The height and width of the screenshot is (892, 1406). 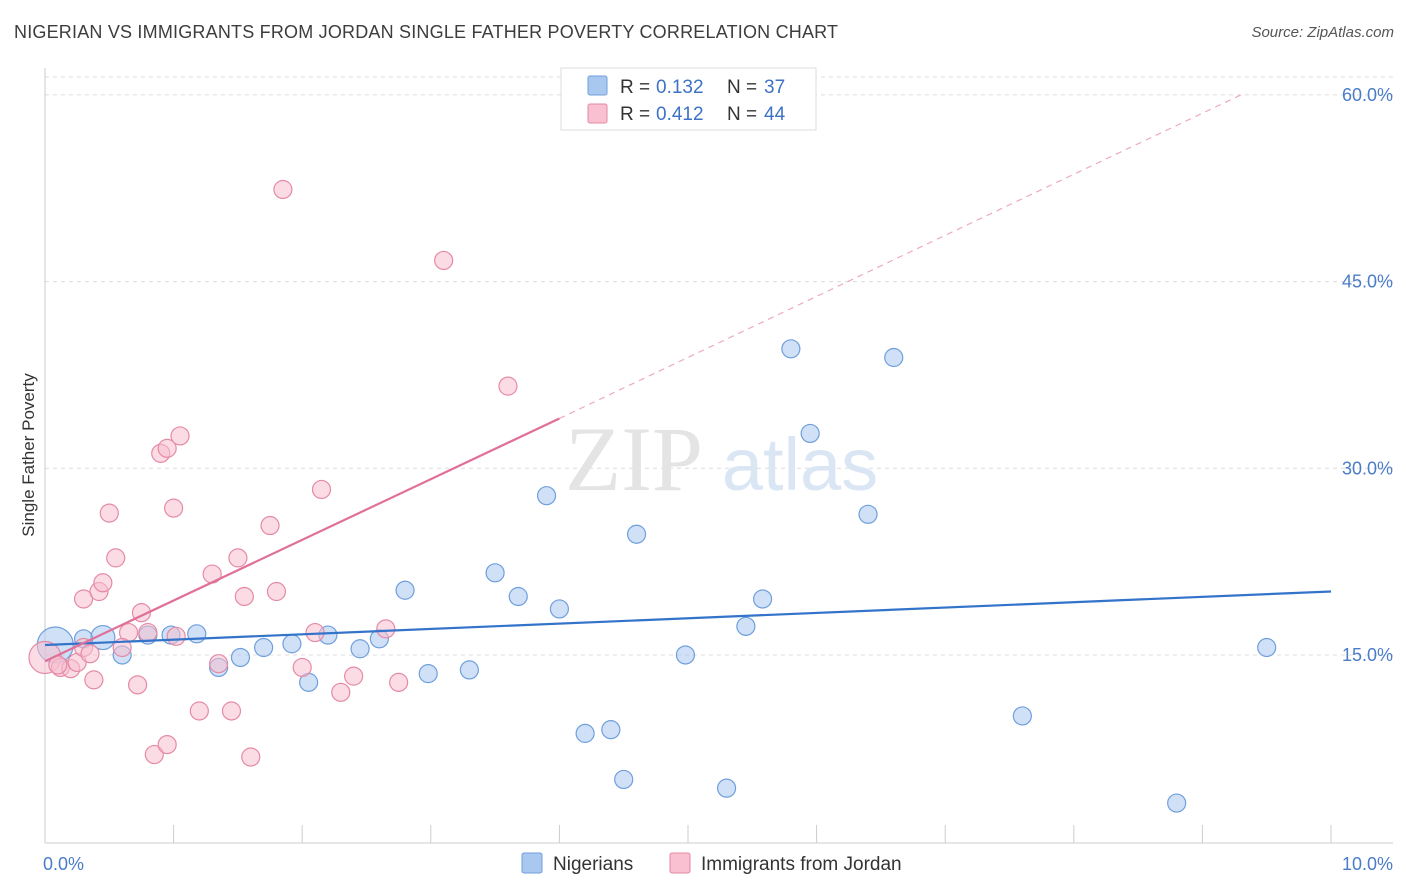 I want to click on watermark: ZIP atlas, so click(x=721, y=459).